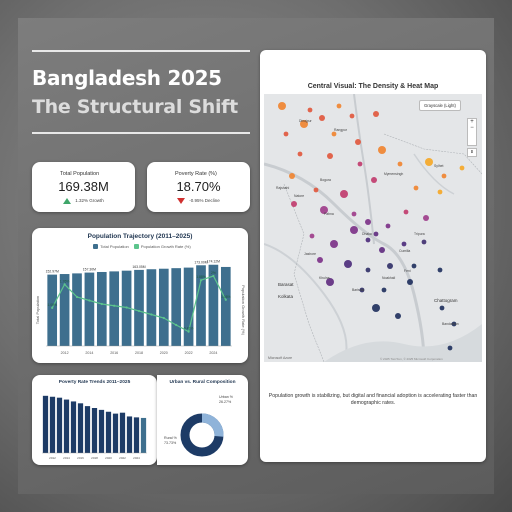  Describe the element at coordinates (83, 187) in the screenshot. I see `kpi-population-card: Total Population 169.38M 1.32% Growth` at that location.